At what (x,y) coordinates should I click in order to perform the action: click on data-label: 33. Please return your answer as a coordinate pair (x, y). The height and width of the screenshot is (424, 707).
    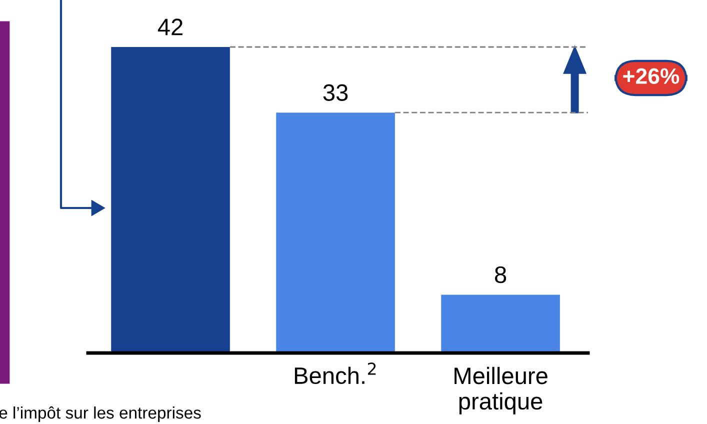
    Looking at the image, I should click on (335, 92).